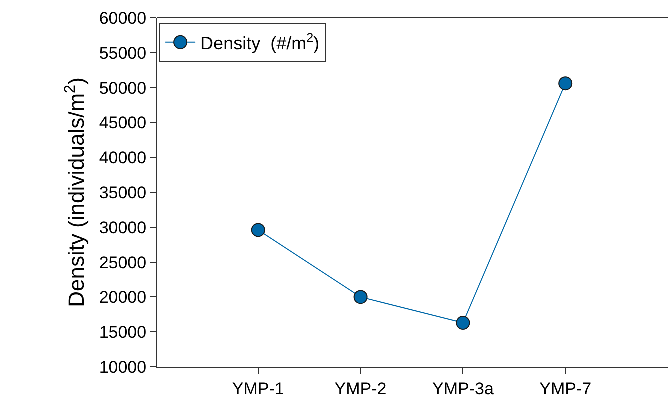 The height and width of the screenshot is (408, 669). Describe the element at coordinates (123, 228) in the screenshot. I see `y-tick-label: 30000` at that location.